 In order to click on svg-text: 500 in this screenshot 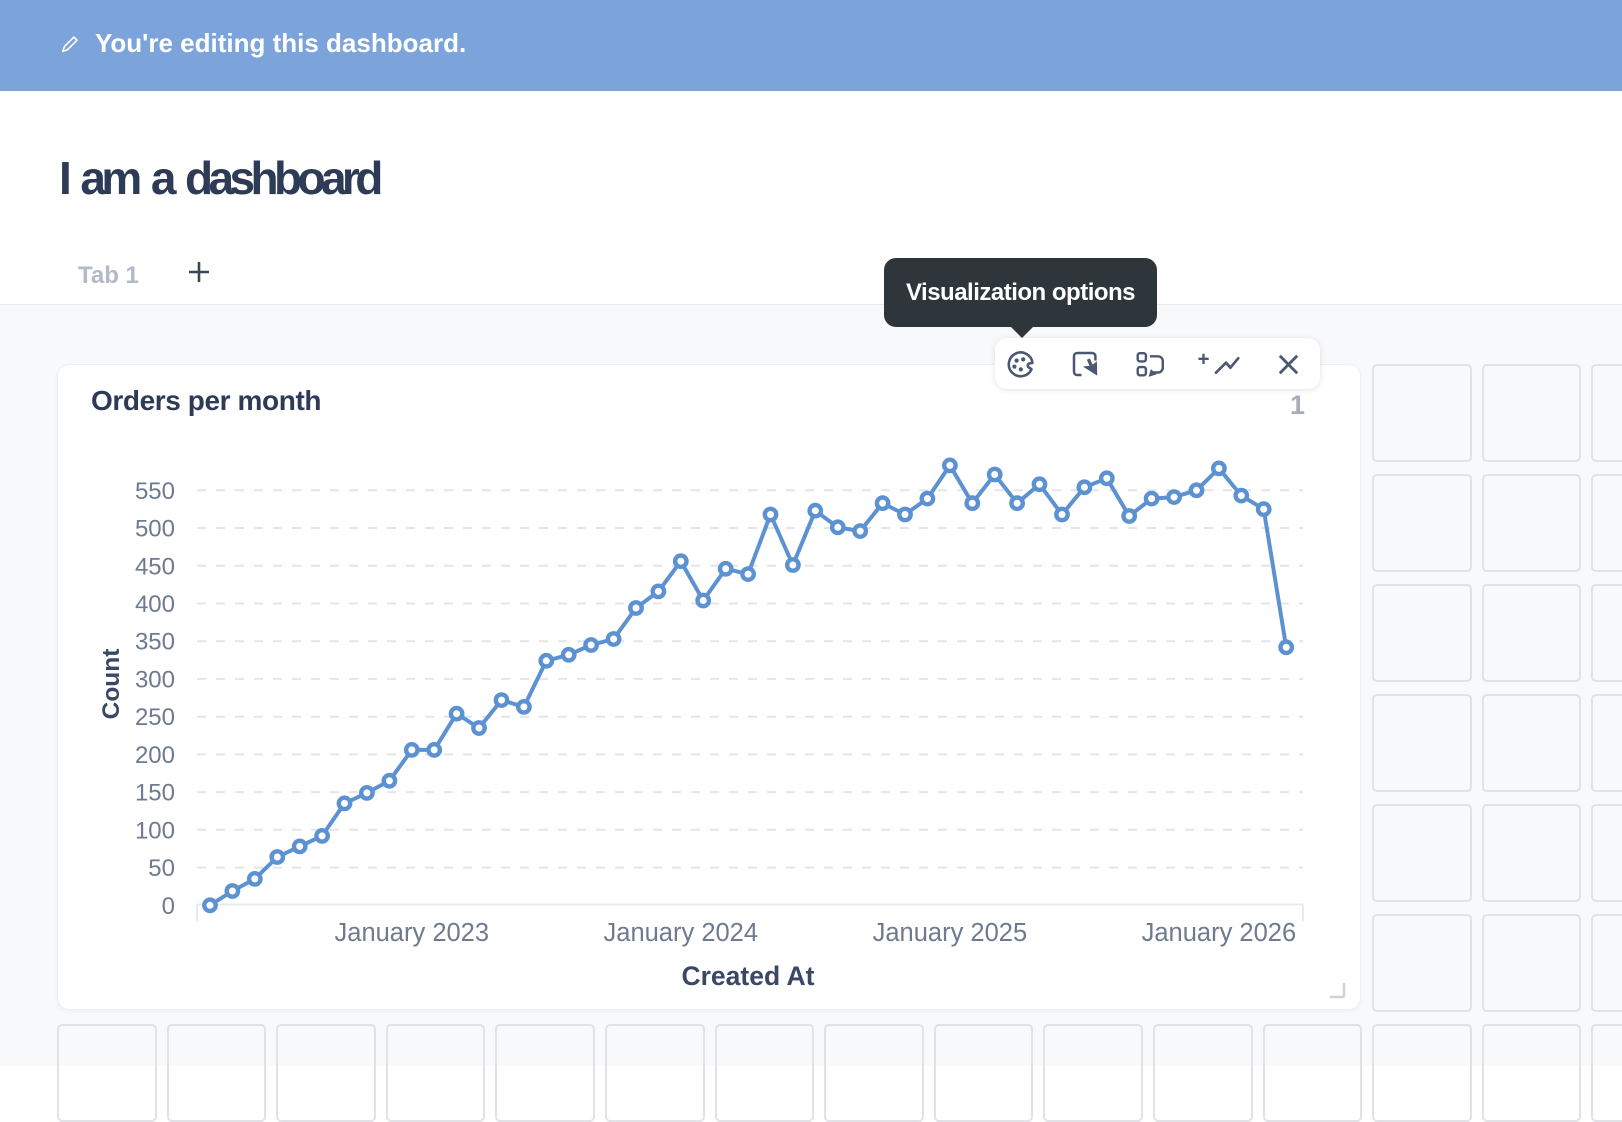, I will do `click(155, 529)`.